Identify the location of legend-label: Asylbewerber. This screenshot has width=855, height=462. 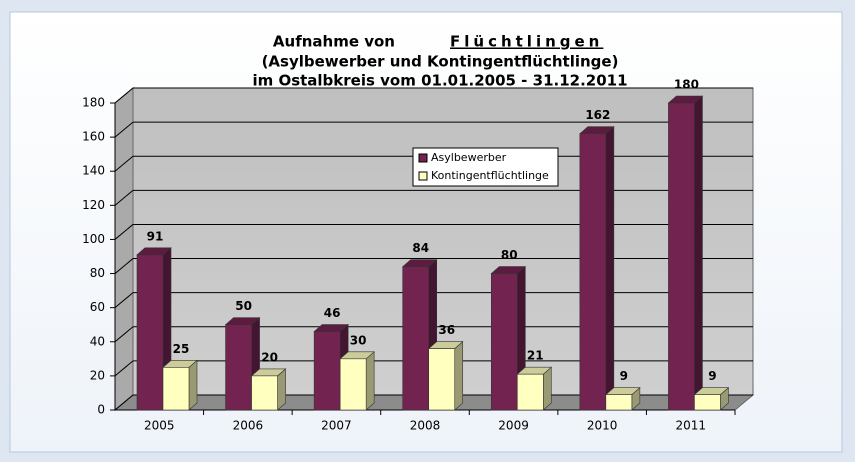
(469, 157).